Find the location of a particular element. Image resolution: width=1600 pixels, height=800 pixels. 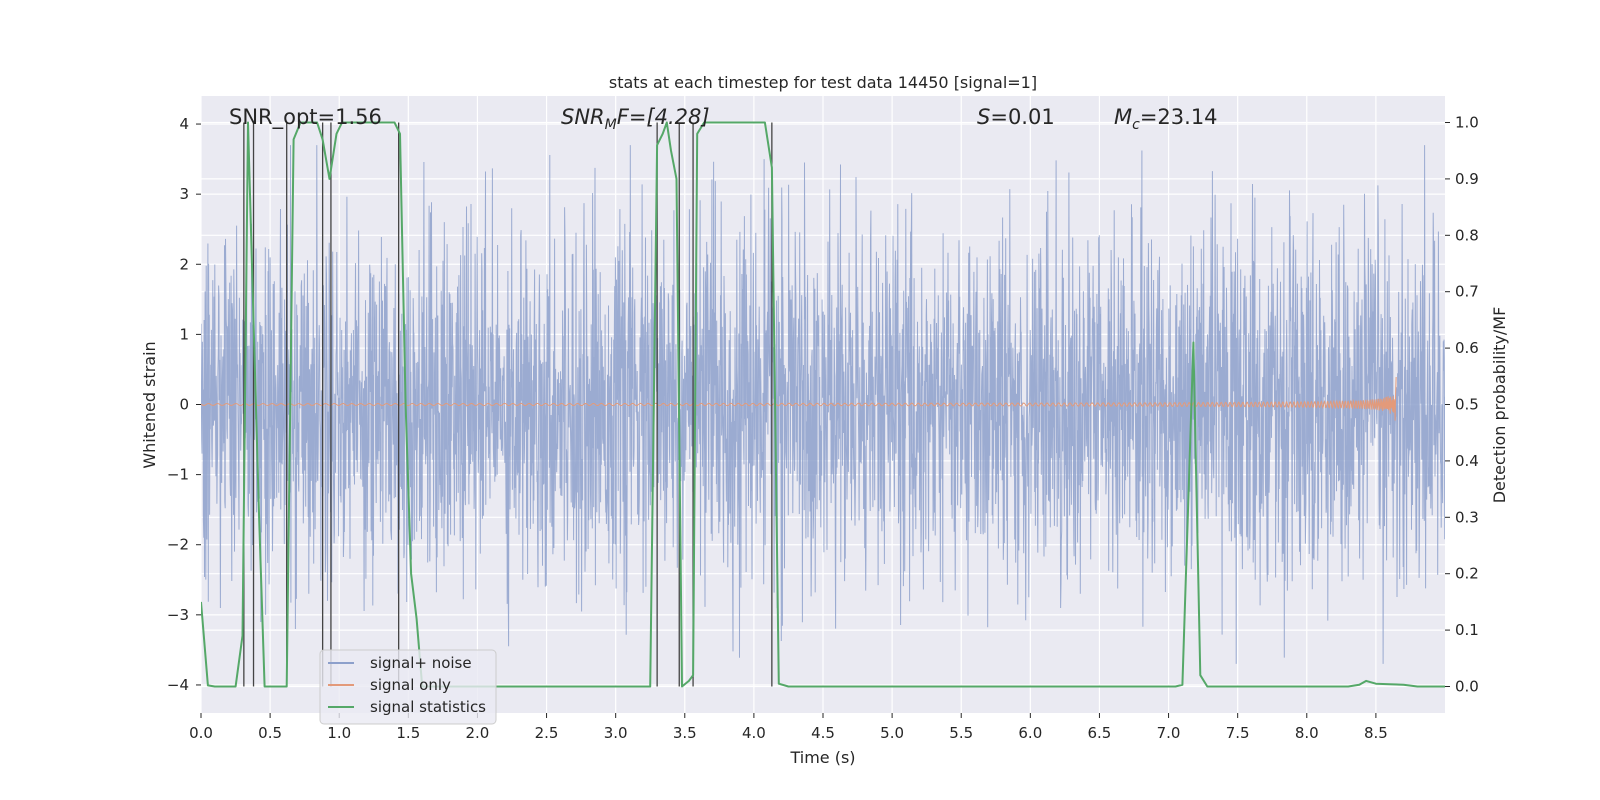

x-tick-label: 7.5 is located at coordinates (1238, 733).